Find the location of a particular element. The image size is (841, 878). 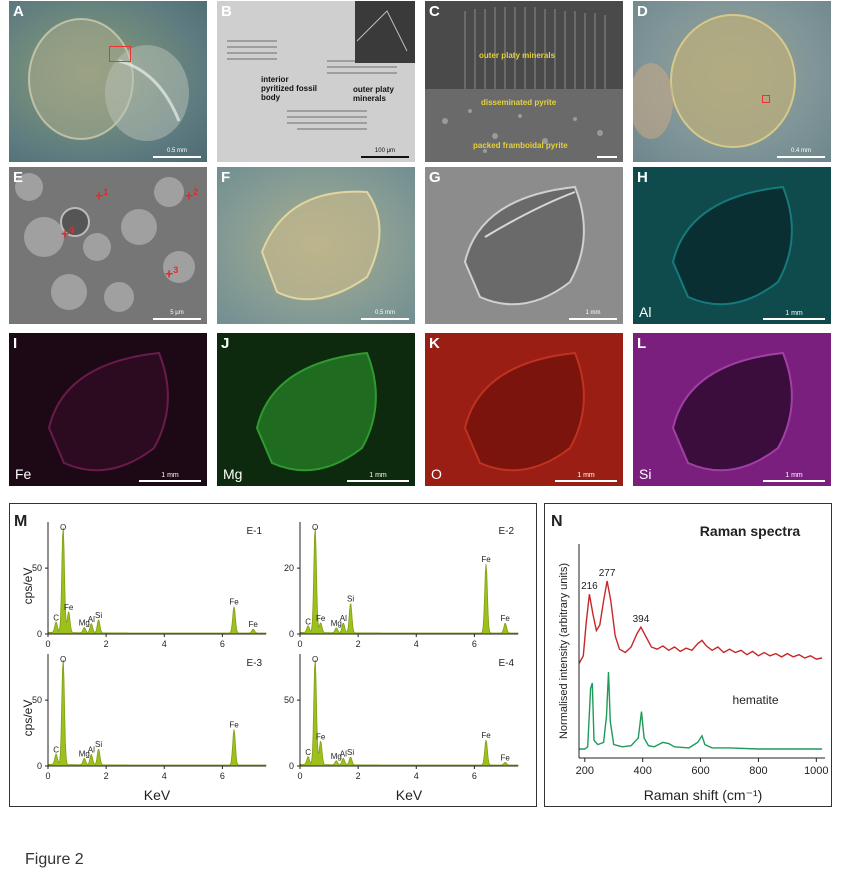

x-axis-label: Raman shift (cm⁻¹) is located at coordinates (703, 795).